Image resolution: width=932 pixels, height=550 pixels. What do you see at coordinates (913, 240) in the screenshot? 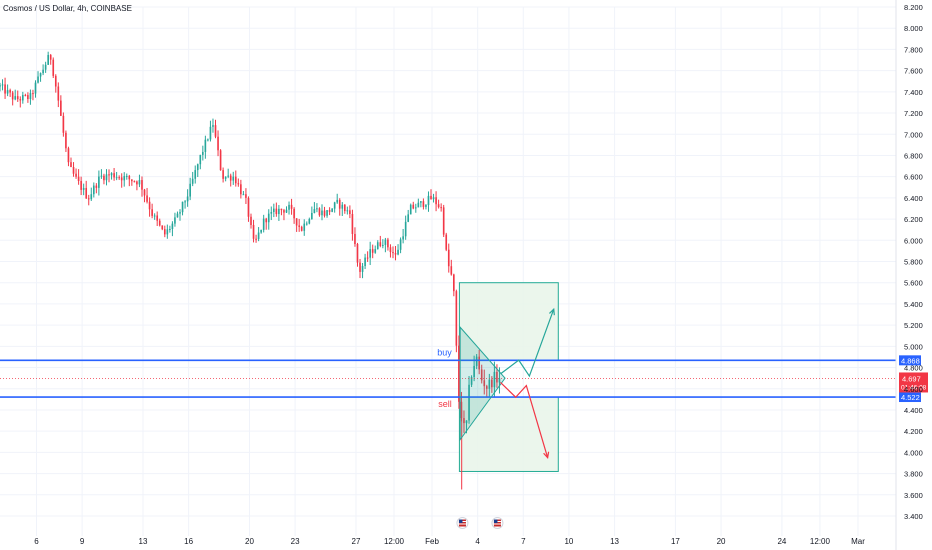
I see `y-tick-label: 6.000` at bounding box center [913, 240].